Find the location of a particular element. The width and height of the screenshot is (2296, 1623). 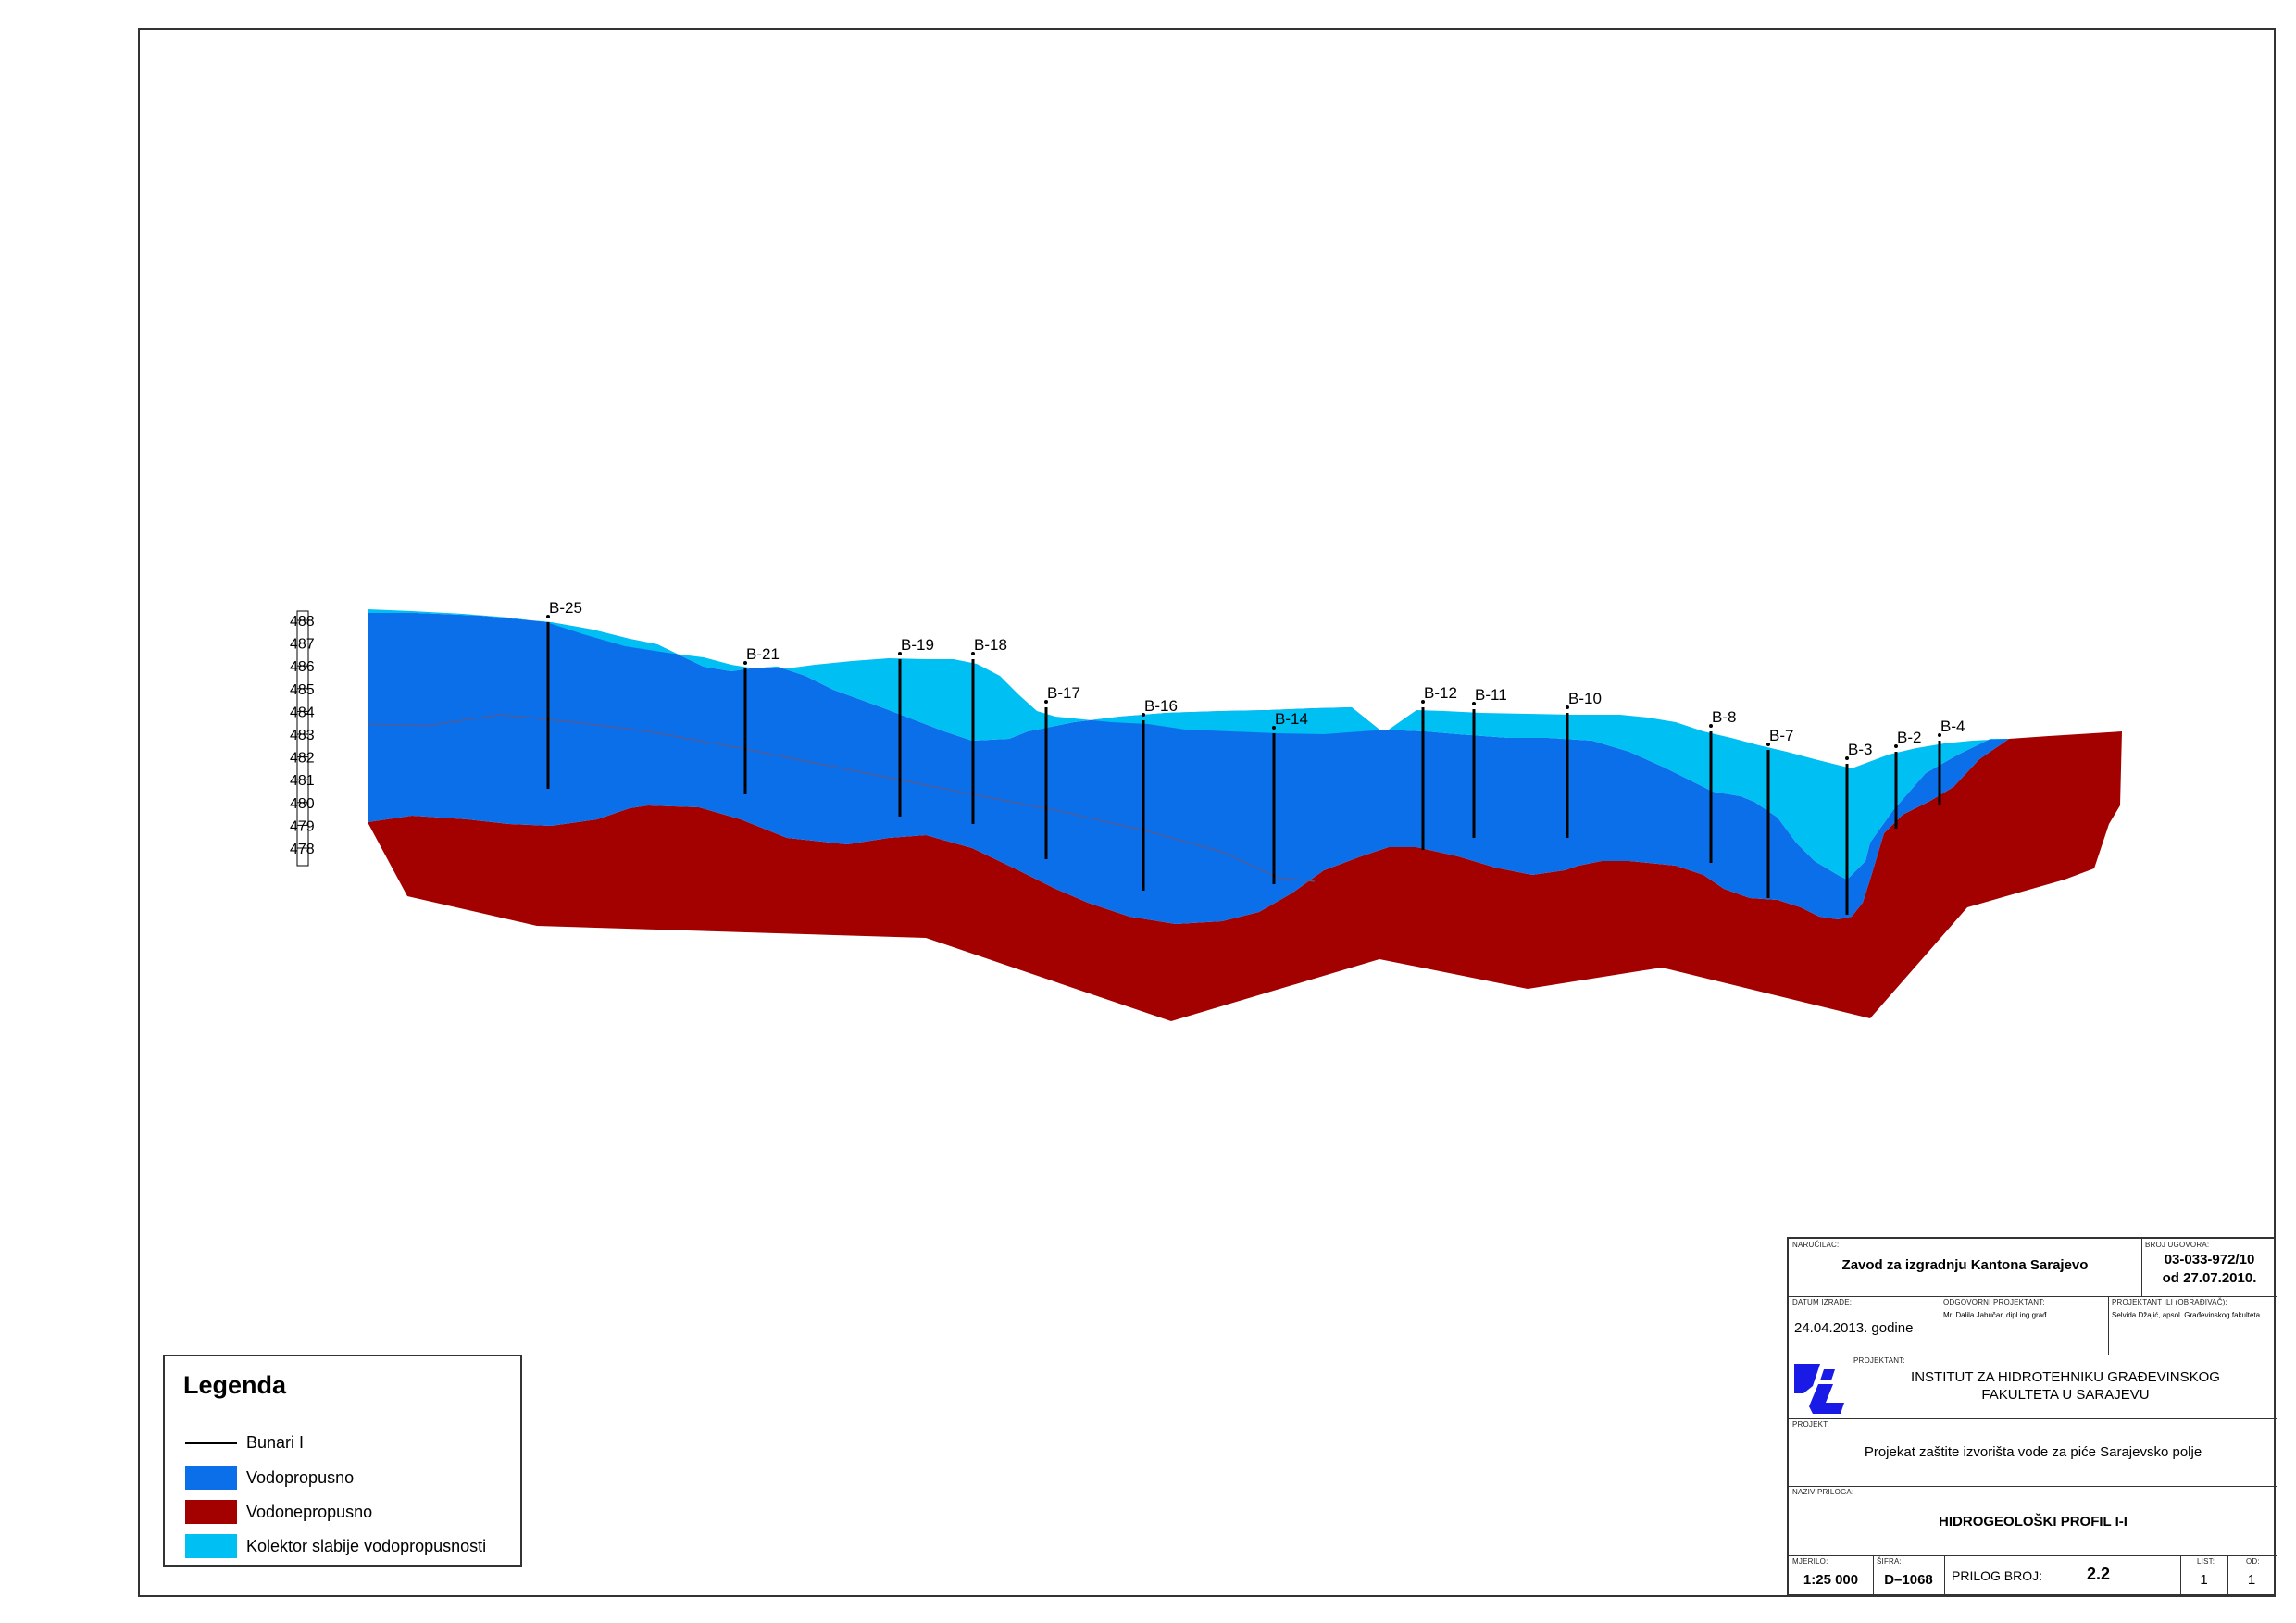

caption: ŠIFRA: is located at coordinates (1889, 1561).